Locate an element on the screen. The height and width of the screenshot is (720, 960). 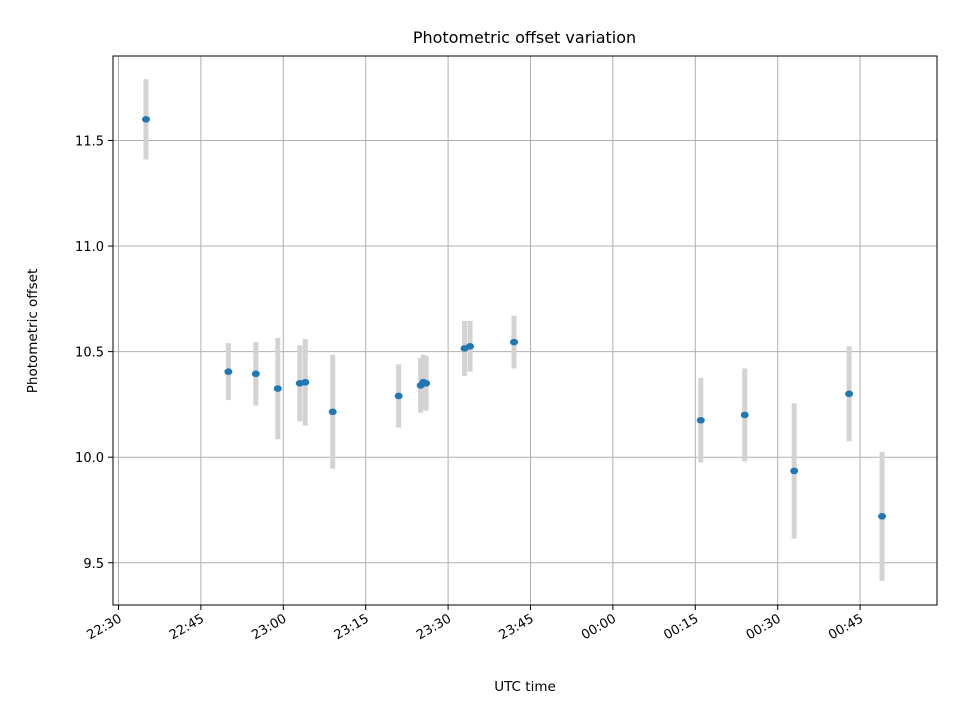
y-tick-label: 10.0 is located at coordinates (89, 458).